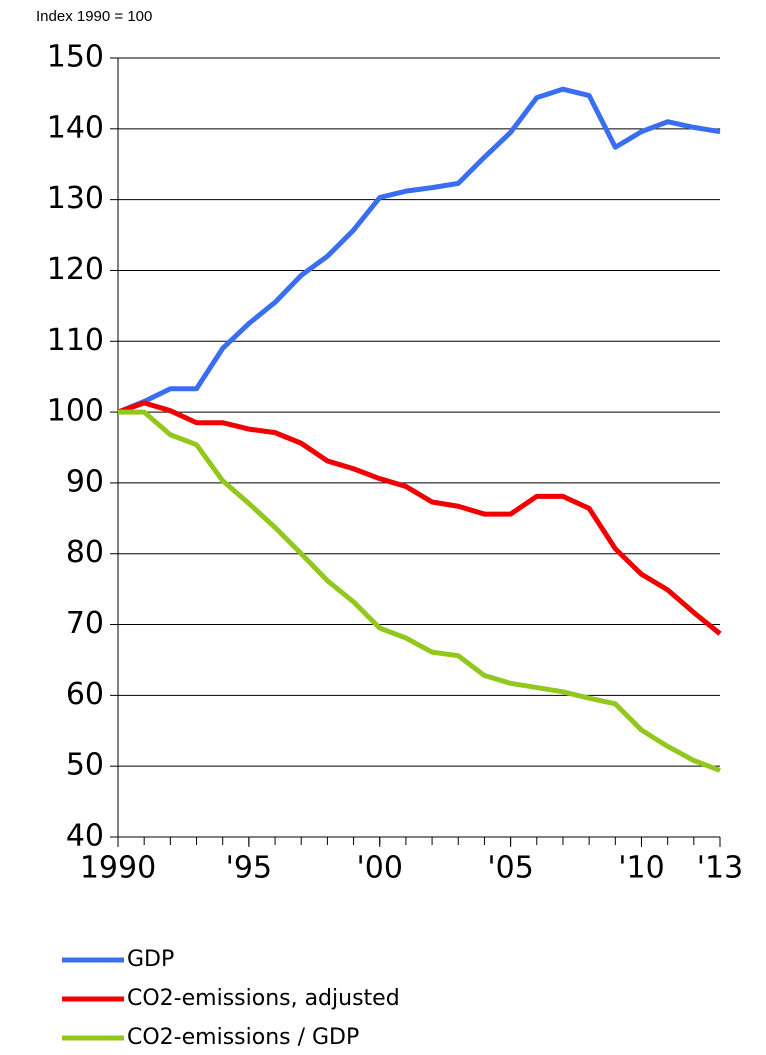 This screenshot has width=766, height=1055. I want to click on x-tick-label: 1990, so click(118, 868).